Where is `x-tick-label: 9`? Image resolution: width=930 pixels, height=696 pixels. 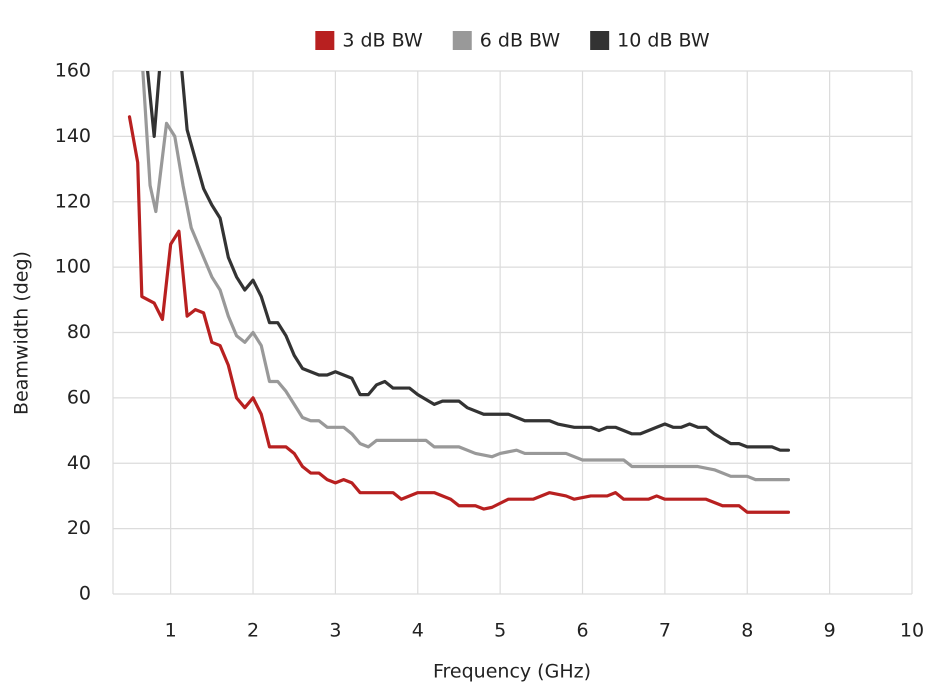
x-tick-label: 9 is located at coordinates (830, 631).